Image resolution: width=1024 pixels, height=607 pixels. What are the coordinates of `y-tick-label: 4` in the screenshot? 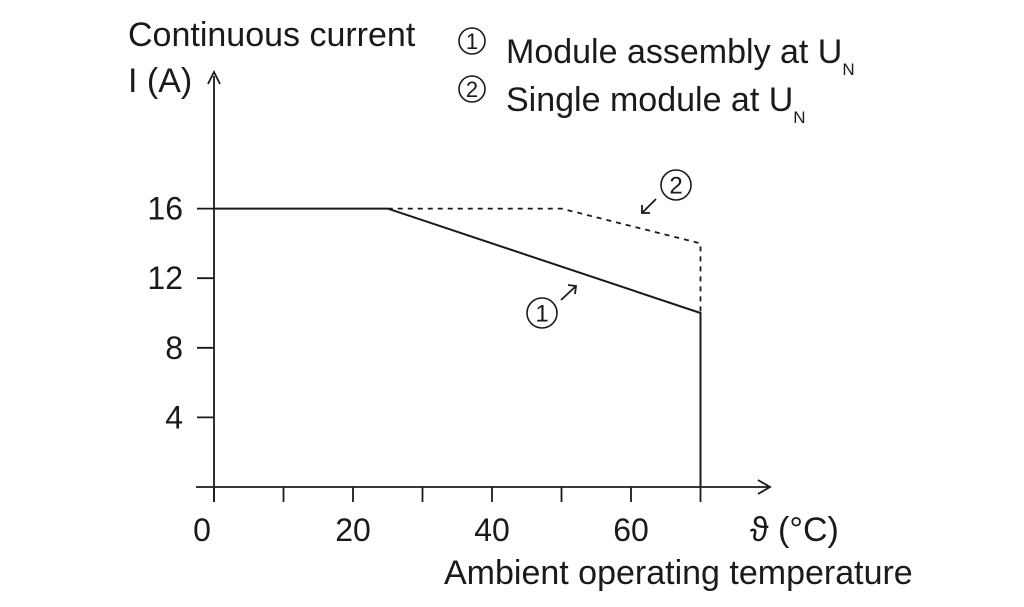 It's located at (174, 417).